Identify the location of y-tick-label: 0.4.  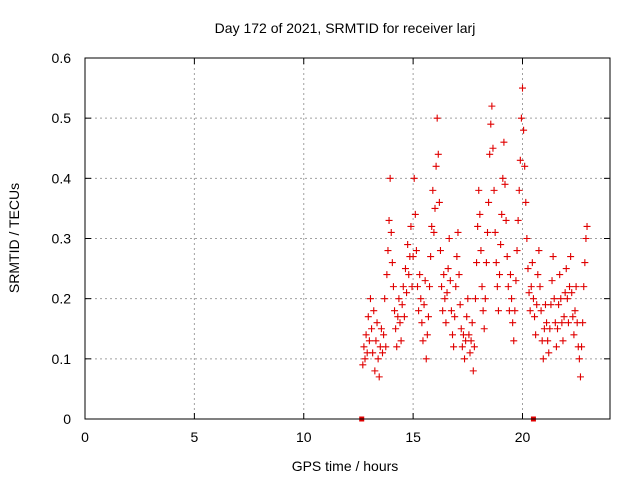
(62, 178).